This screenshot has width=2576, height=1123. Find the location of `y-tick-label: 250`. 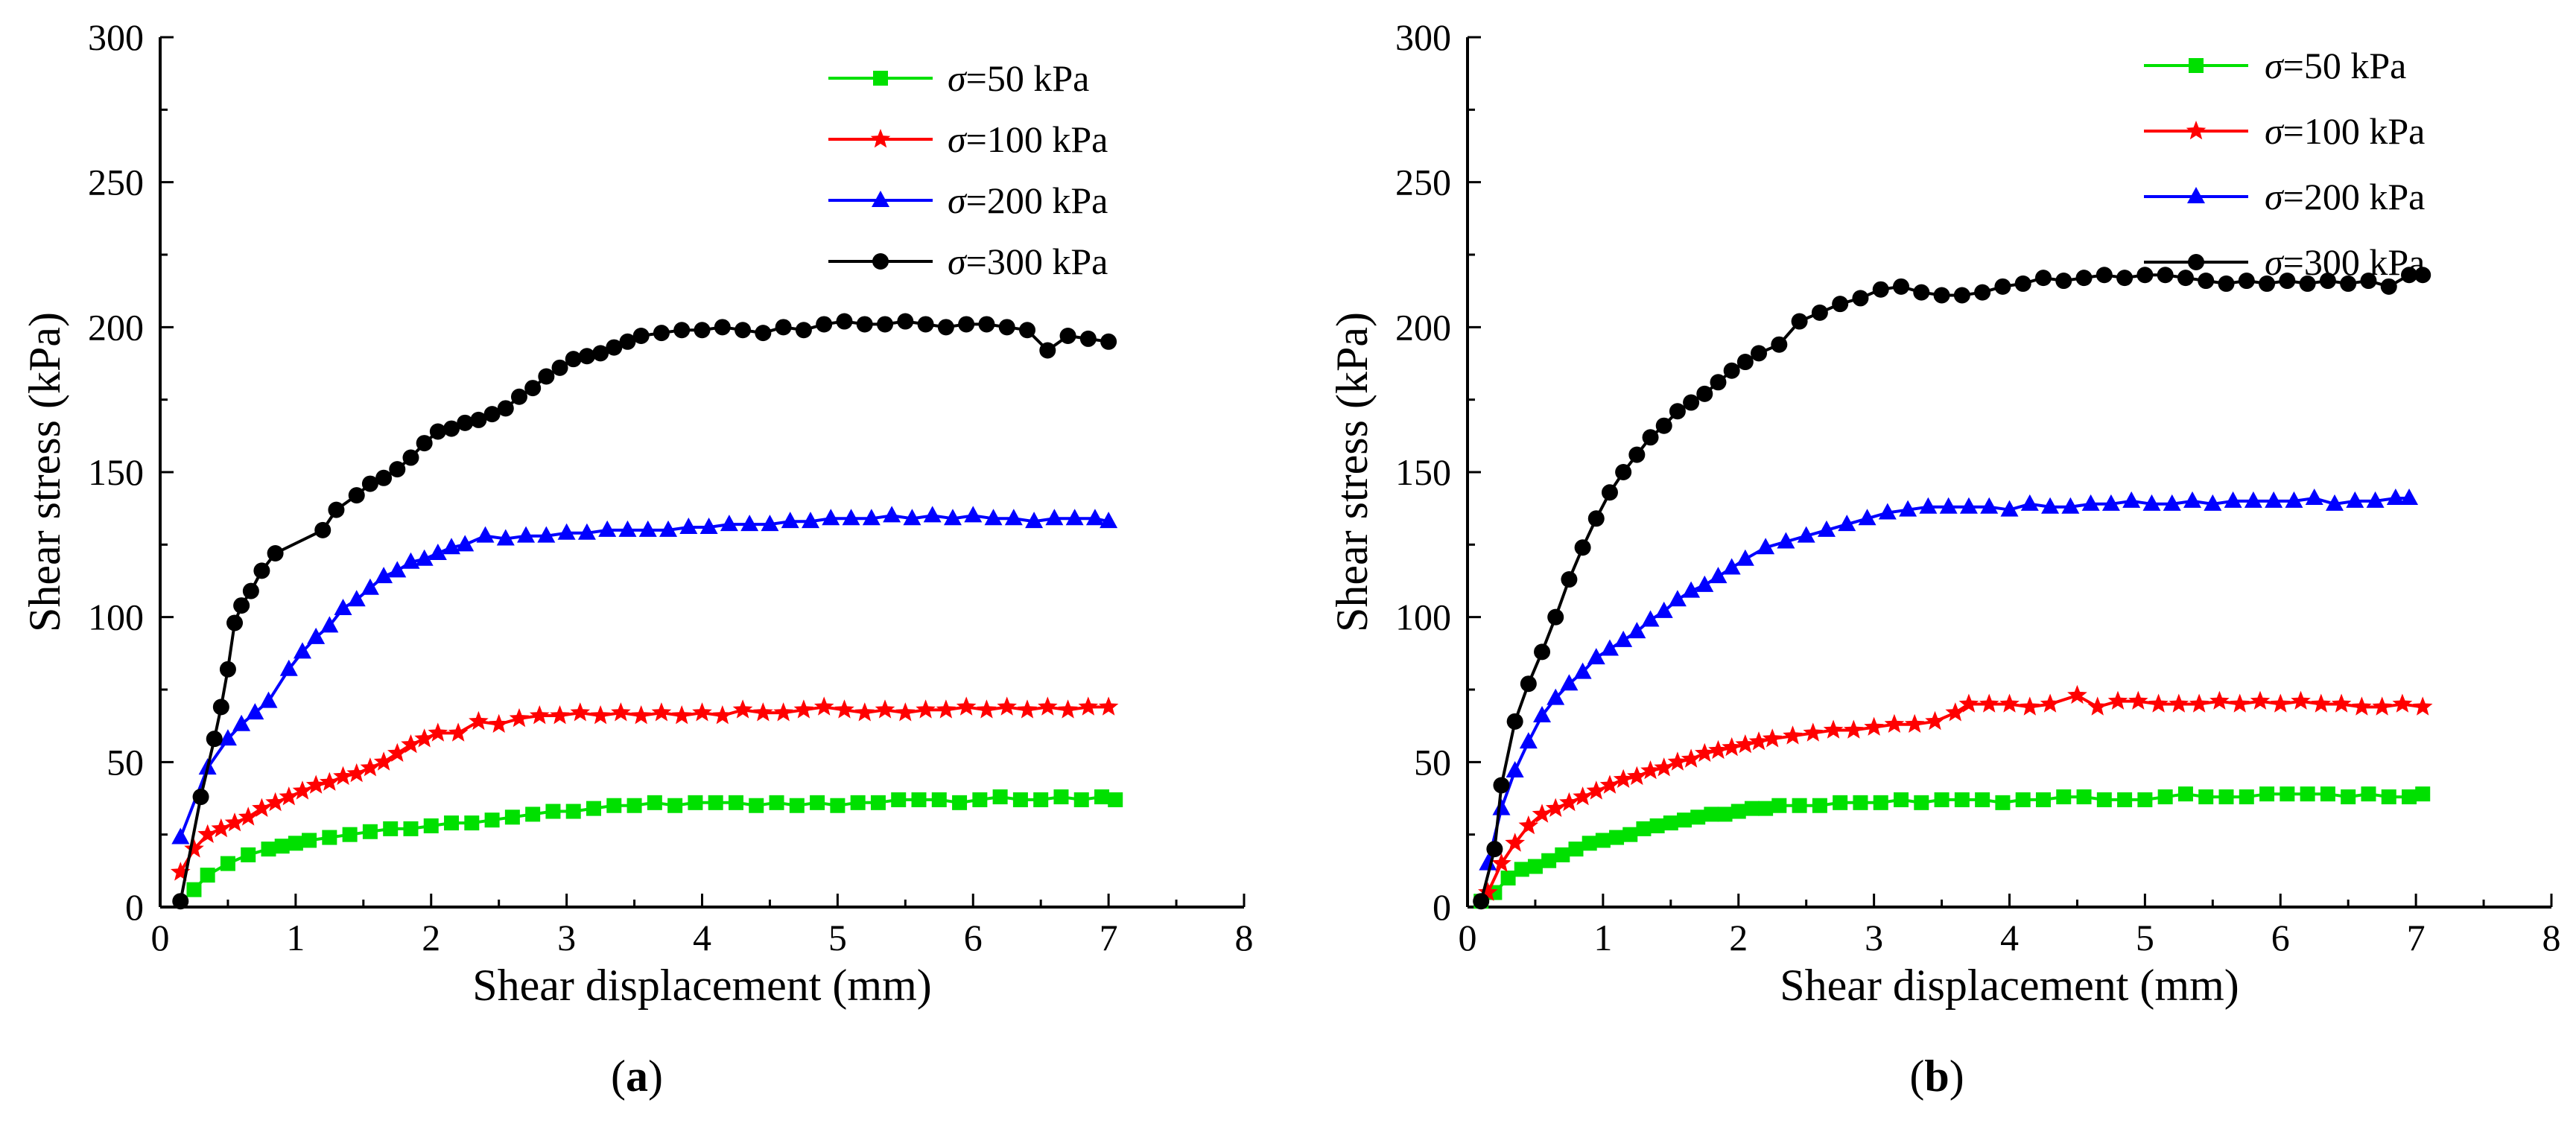

y-tick-label: 250 is located at coordinates (116, 182).